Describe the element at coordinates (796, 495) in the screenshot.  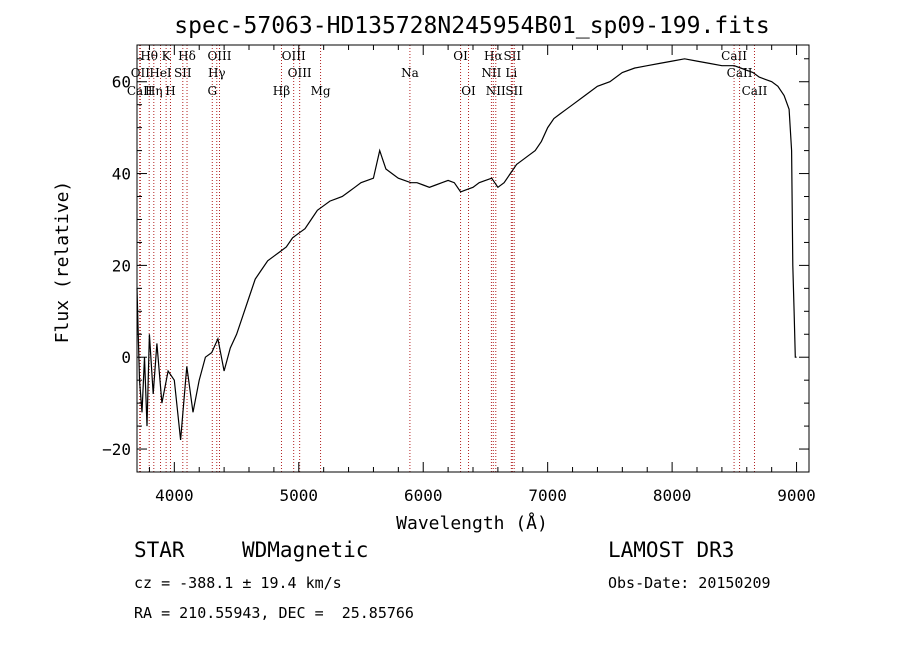
I see `x-tick-label: 9000` at that location.